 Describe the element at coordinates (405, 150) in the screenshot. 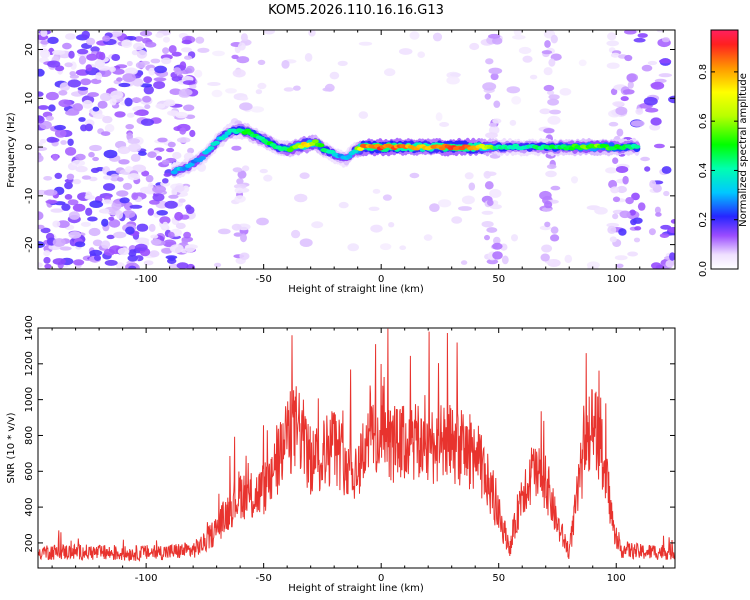

I see `frequency-ridge` at that location.